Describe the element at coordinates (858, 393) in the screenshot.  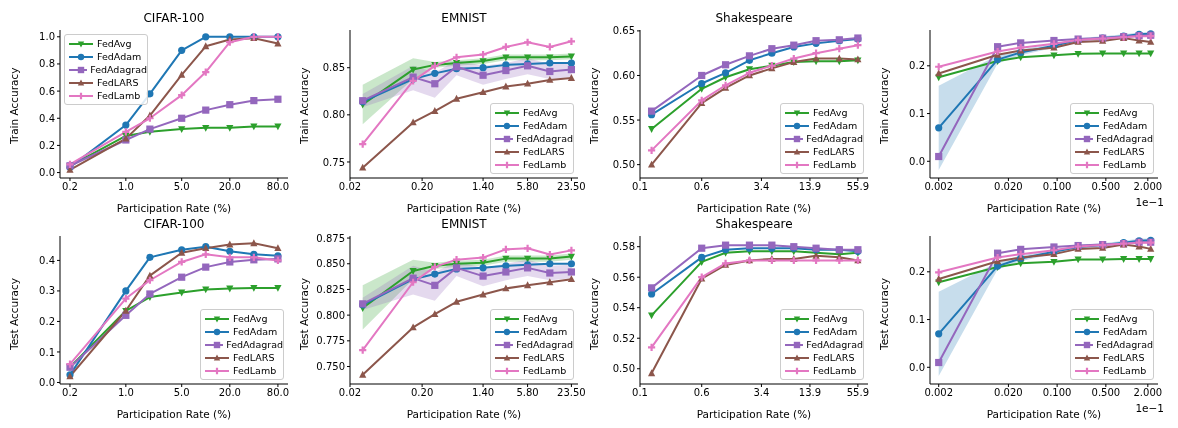
I see `x-tick-label: 55.9` at that location.